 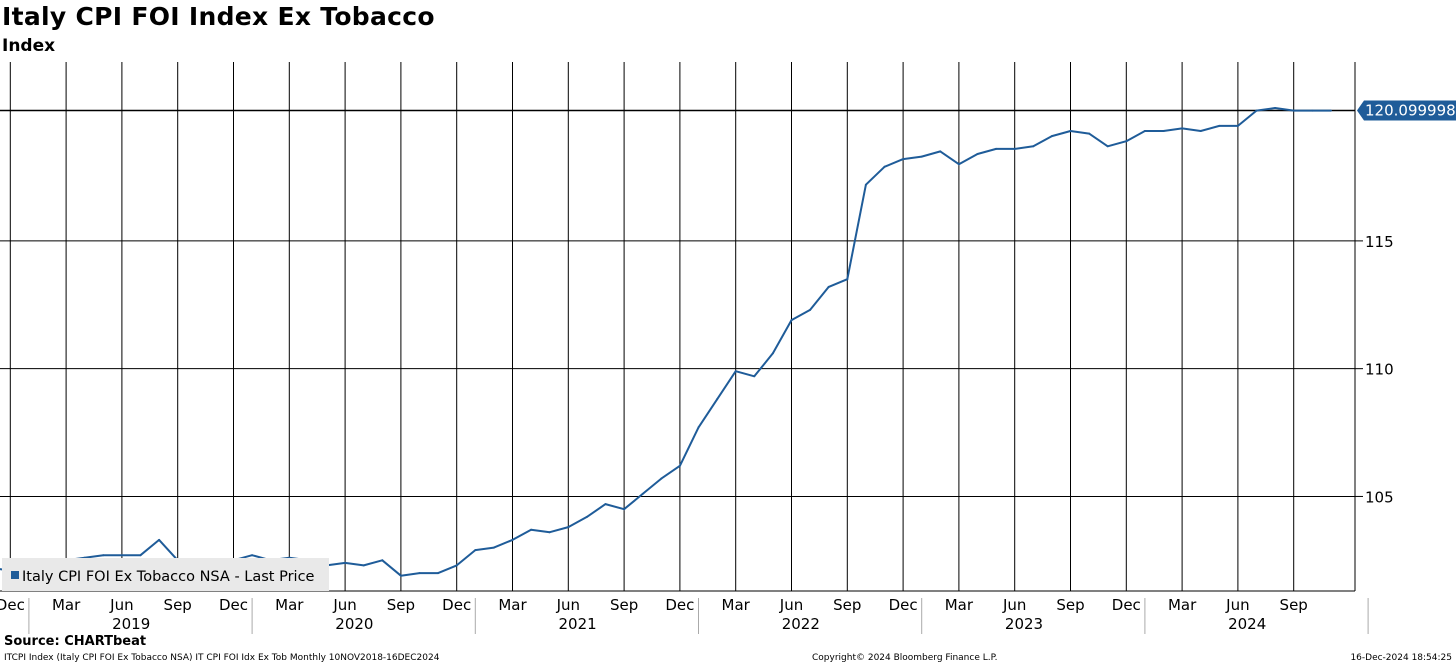 What do you see at coordinates (905, 658) in the screenshot?
I see `copyright-note: Copyright© 2024 Bloomberg Finance L.P.` at bounding box center [905, 658].